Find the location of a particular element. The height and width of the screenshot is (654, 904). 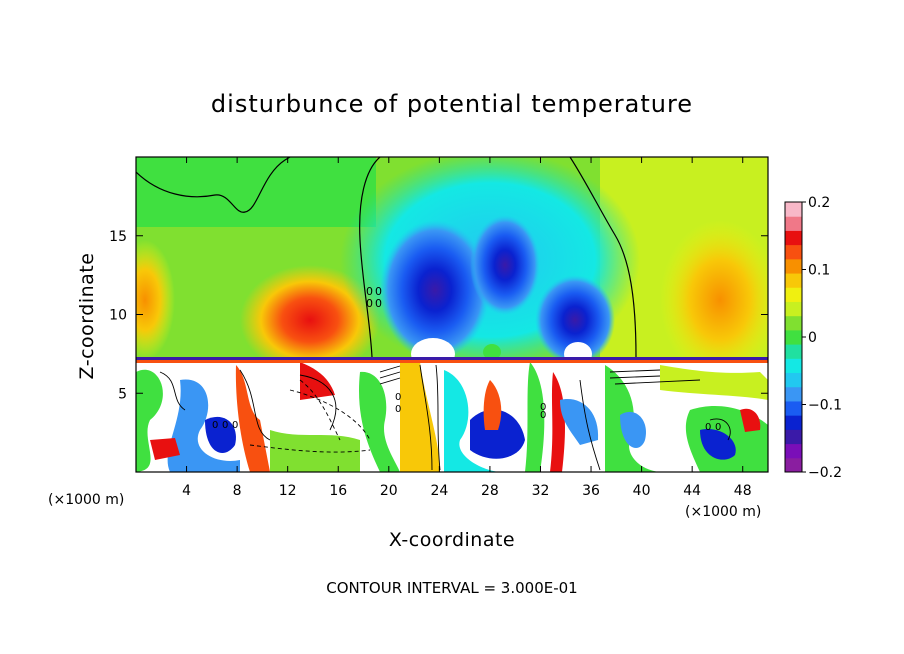

x-unit-right: (×1000 m) is located at coordinates (723, 512).